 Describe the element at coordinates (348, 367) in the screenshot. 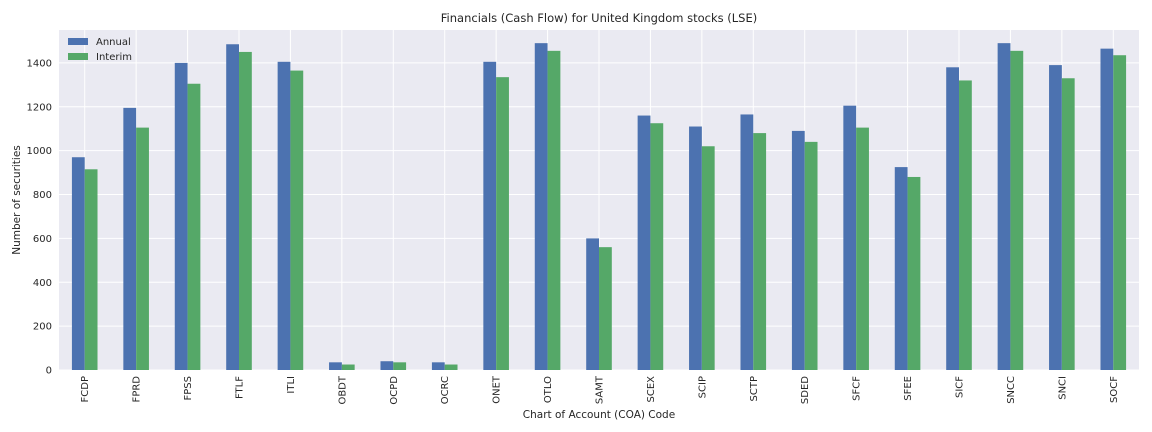

I see `bar-interim-obdt` at that location.